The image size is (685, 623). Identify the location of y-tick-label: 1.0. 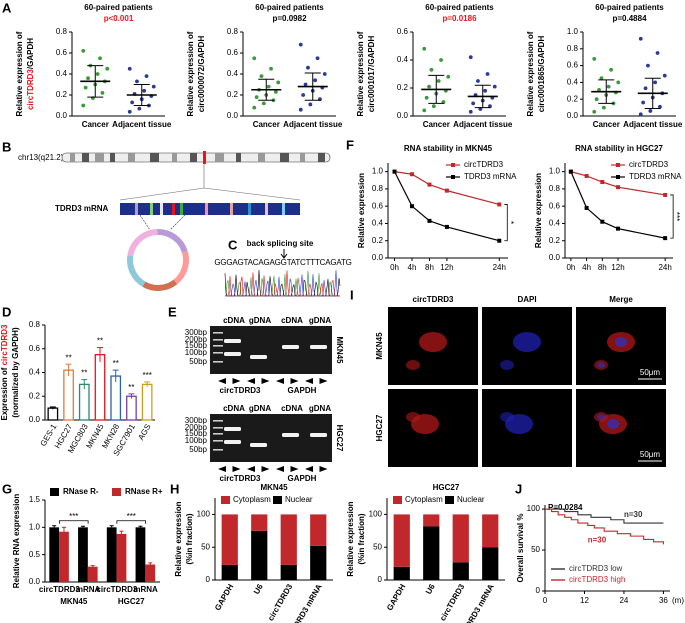
(378, 171).